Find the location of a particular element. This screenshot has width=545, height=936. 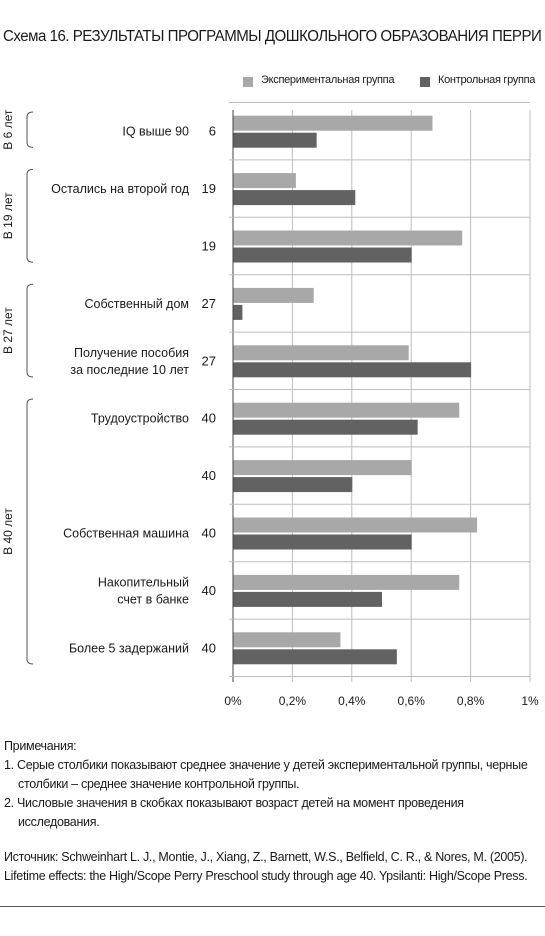

category-label-line: Собственная машина is located at coordinates (126, 534).